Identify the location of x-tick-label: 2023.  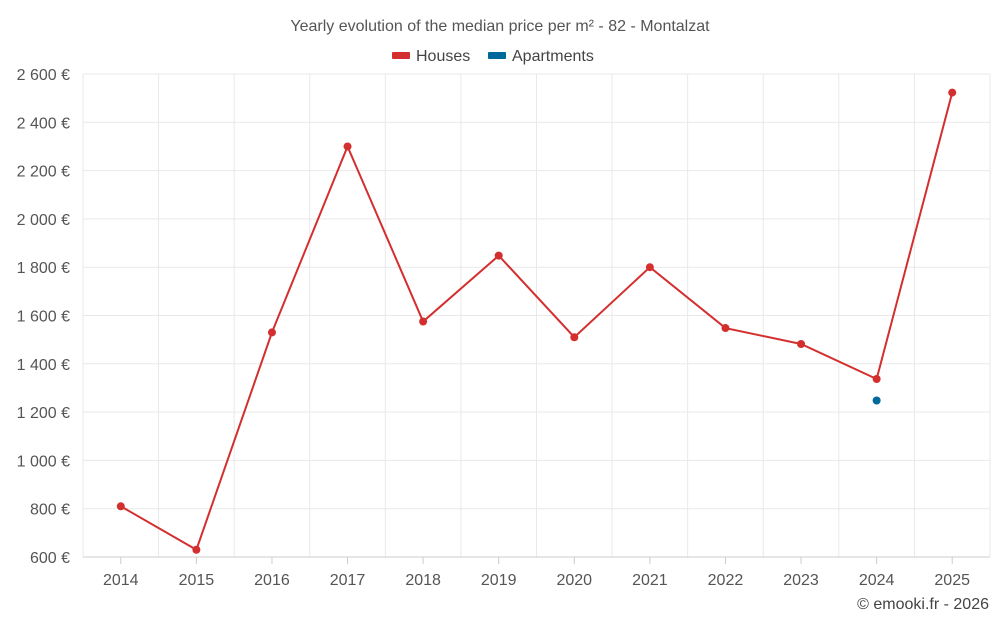
(801, 580).